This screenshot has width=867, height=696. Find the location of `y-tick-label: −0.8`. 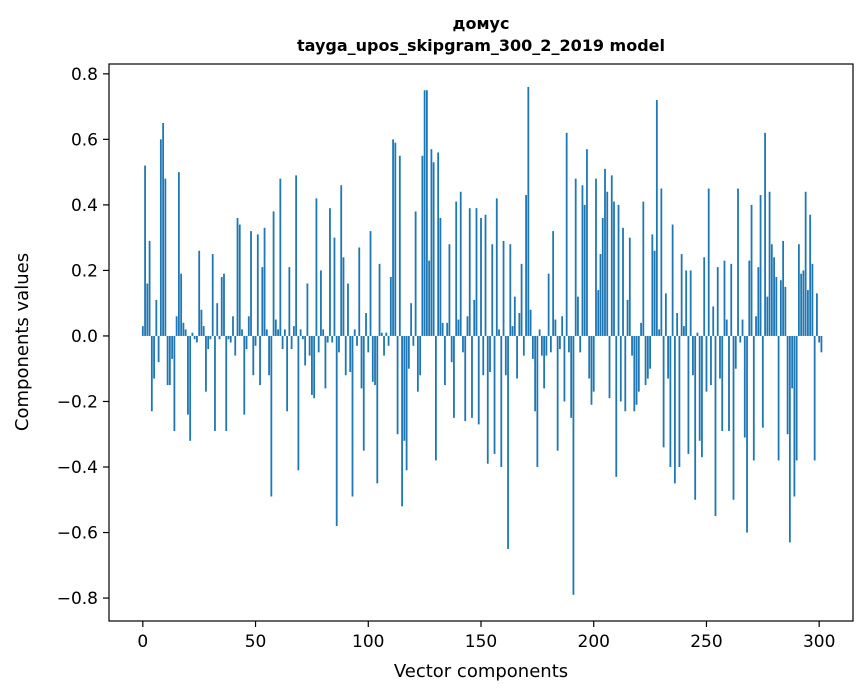

y-tick-label: −0.8 is located at coordinates (77, 599).